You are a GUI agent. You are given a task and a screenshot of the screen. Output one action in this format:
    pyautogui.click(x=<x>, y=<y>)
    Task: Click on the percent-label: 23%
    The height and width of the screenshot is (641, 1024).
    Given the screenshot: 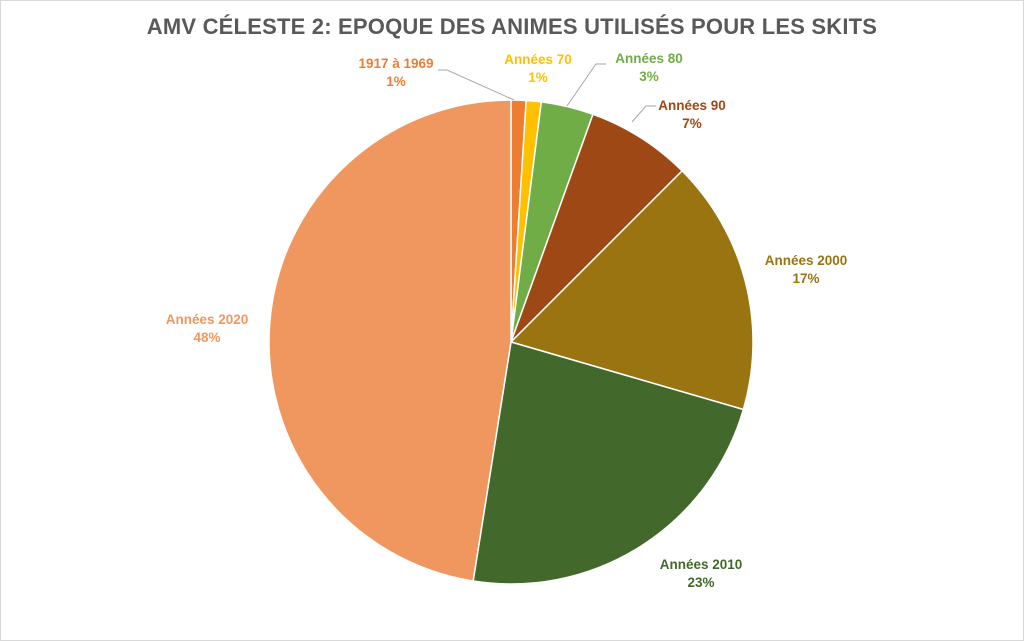 What is the action you would take?
    pyautogui.click(x=700, y=582)
    